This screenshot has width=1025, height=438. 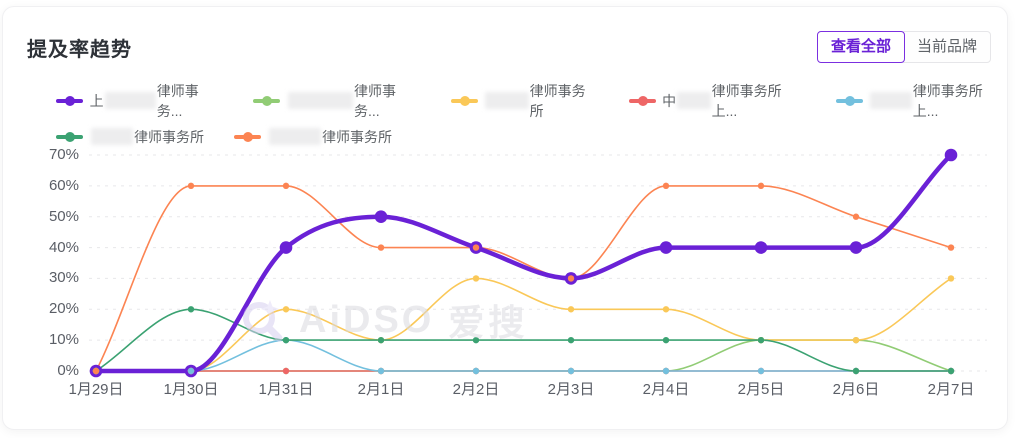 I want to click on legend-row: 律师事务所 律师事务所, so click(x=531, y=136).